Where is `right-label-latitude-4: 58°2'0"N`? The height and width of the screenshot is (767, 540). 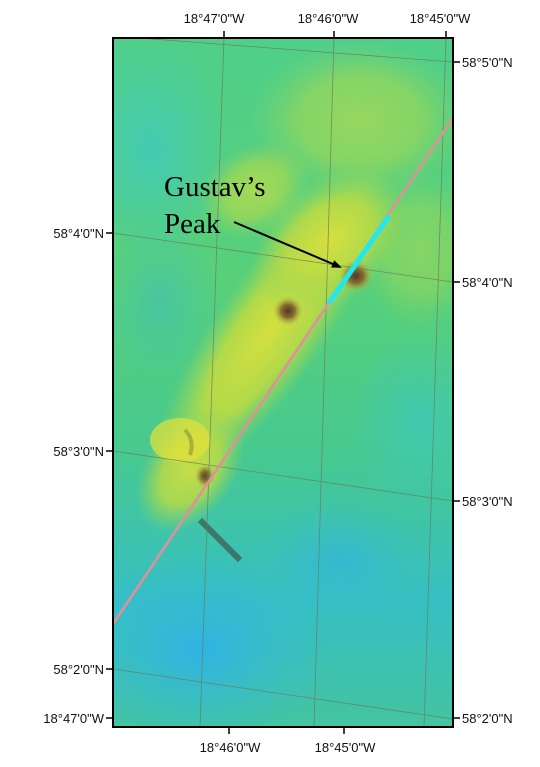 right-label-latitude-4: 58°2'0"N is located at coordinates (487, 718).